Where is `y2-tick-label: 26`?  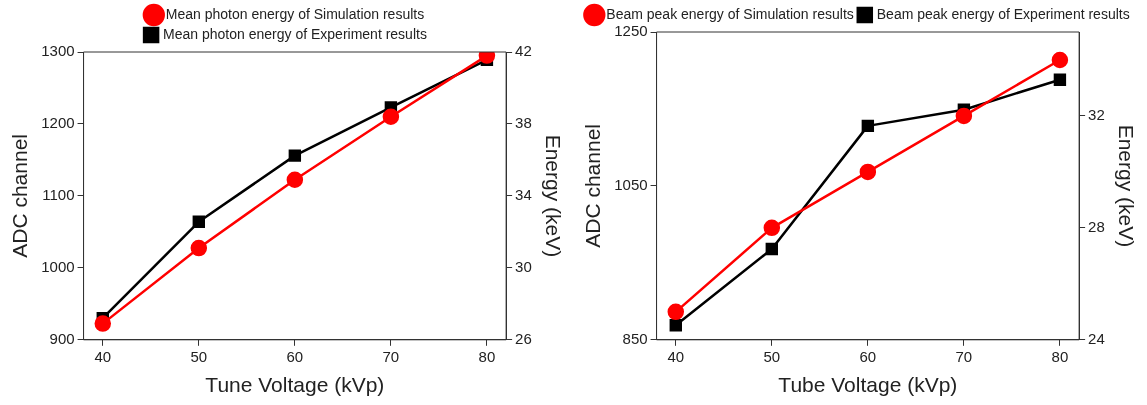
y2-tick-label: 26 is located at coordinates (523, 338).